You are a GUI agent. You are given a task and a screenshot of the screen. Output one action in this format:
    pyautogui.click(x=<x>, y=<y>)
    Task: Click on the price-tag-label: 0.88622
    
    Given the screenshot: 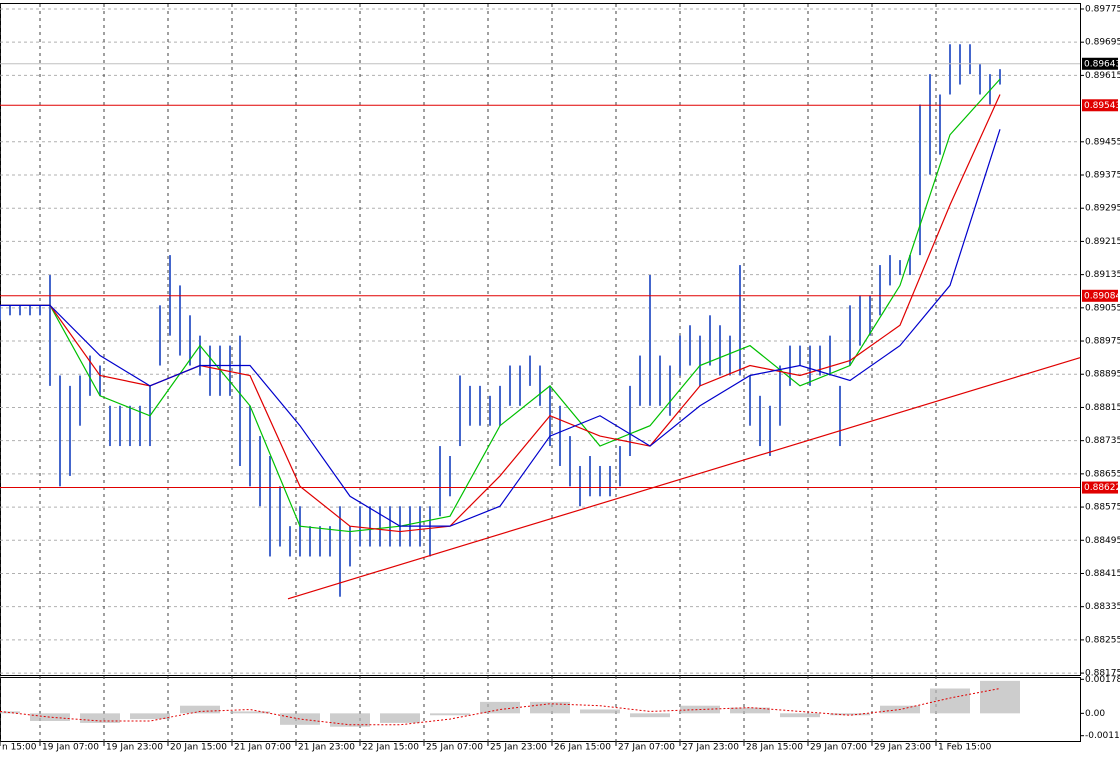 What is the action you would take?
    pyautogui.click(x=1102, y=488)
    